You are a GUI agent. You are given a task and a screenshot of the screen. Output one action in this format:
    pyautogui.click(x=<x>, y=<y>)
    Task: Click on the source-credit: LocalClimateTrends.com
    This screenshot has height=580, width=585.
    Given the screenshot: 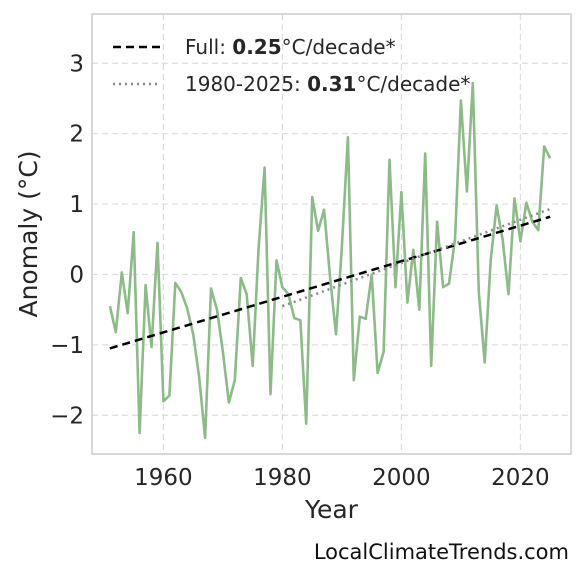 What is the action you would take?
    pyautogui.click(x=441, y=552)
    